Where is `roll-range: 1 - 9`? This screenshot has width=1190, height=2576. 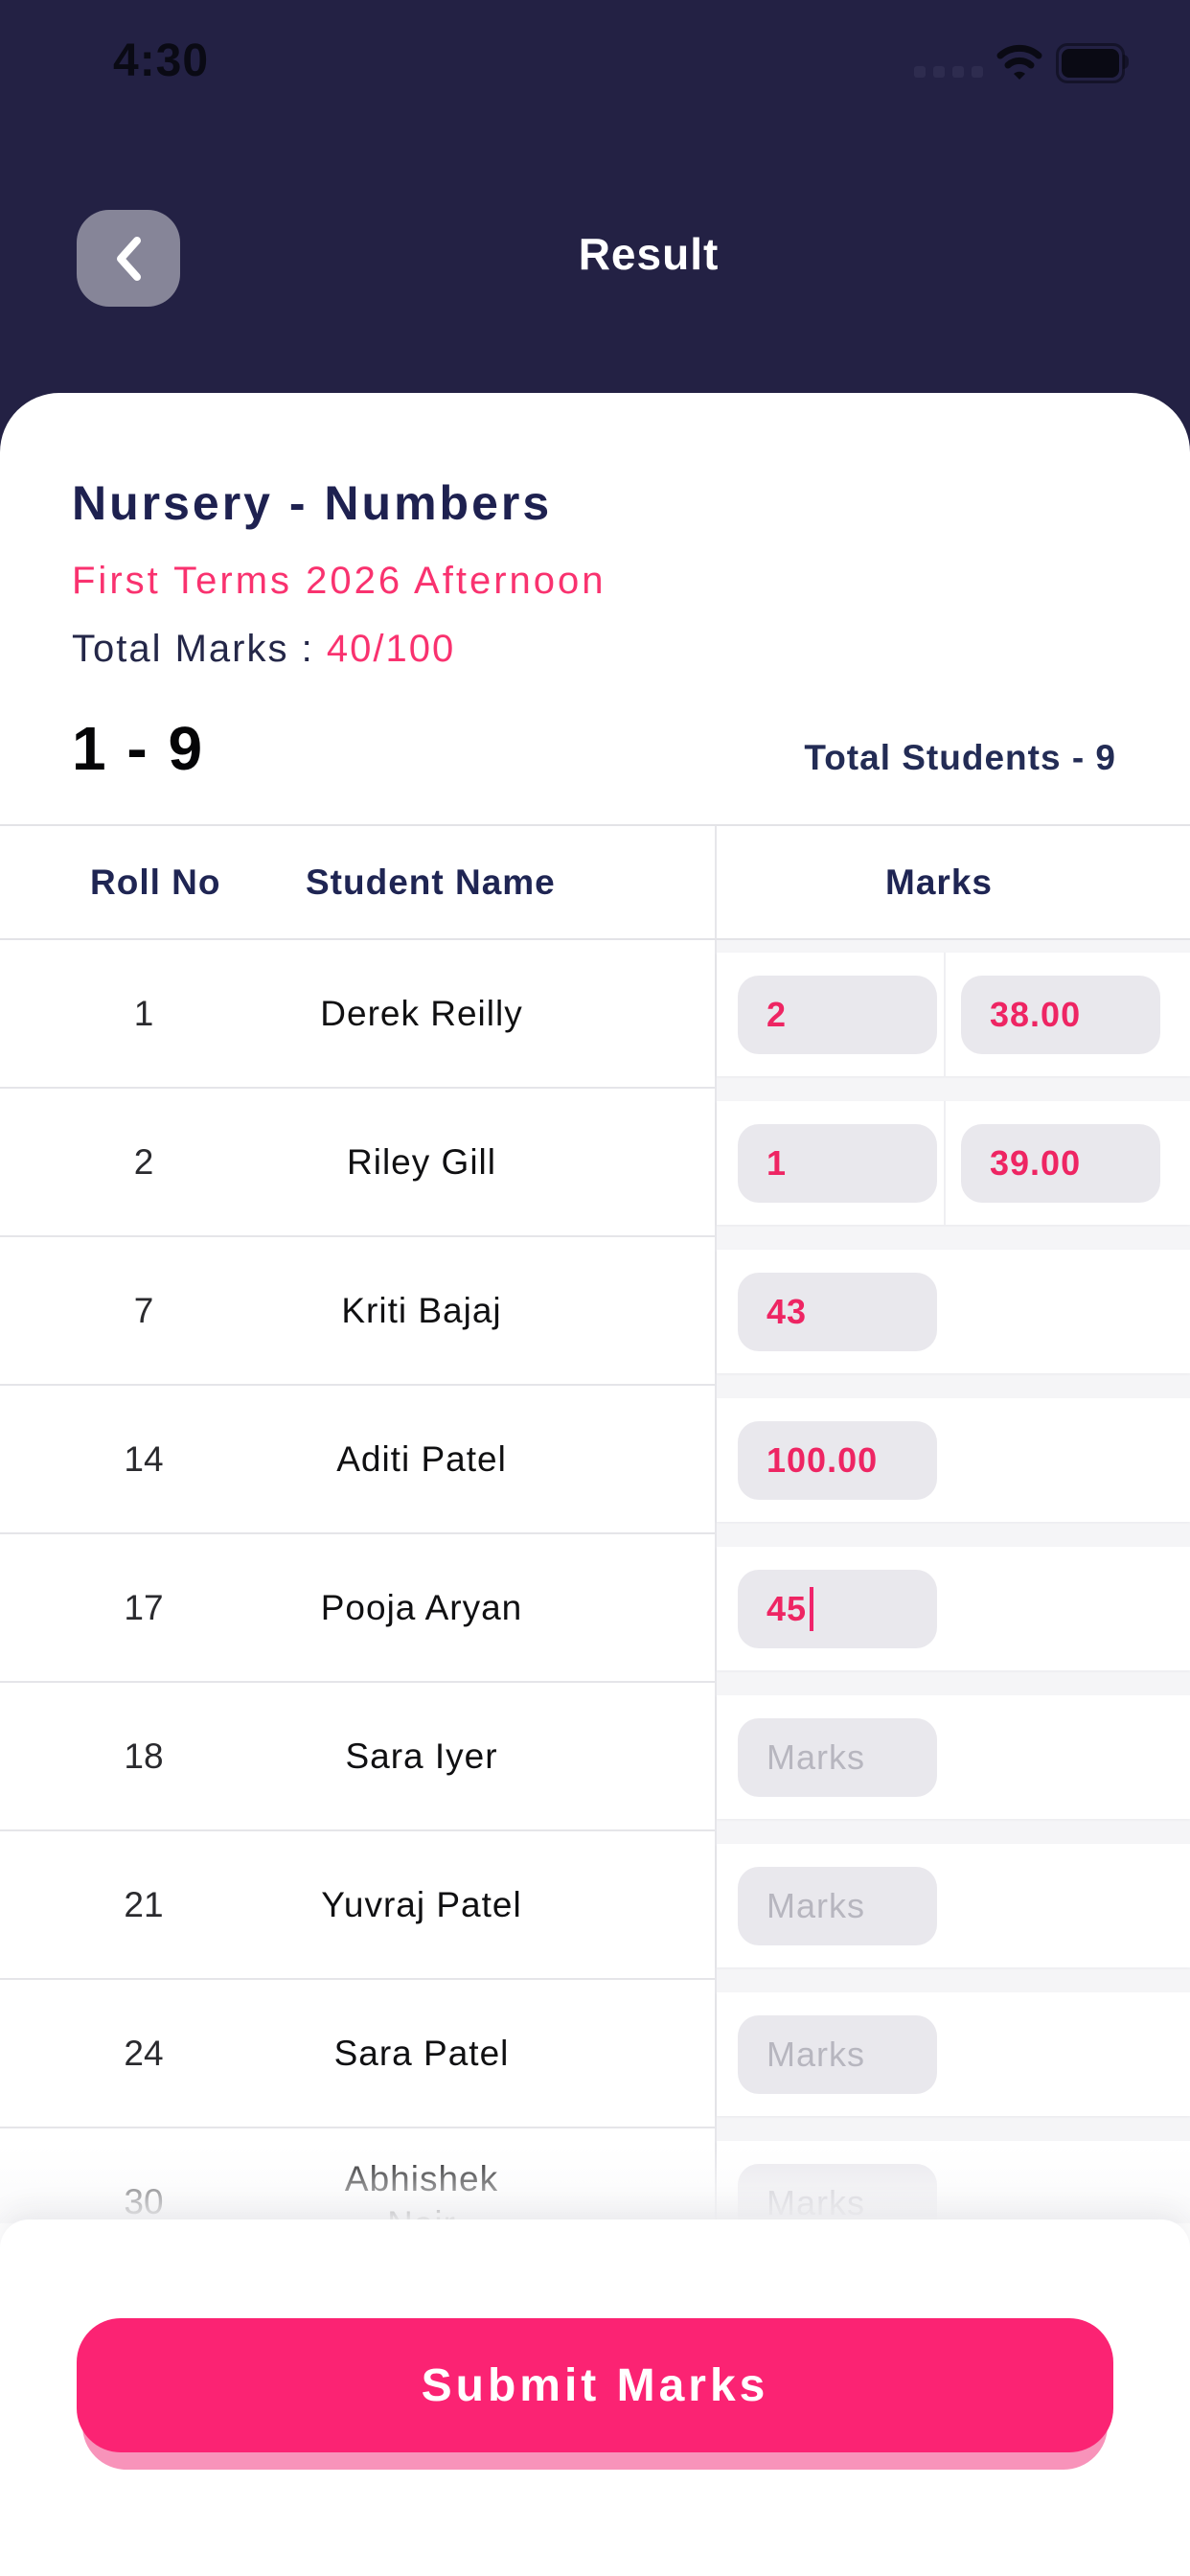 roll-range: 1 - 9 is located at coordinates (139, 748).